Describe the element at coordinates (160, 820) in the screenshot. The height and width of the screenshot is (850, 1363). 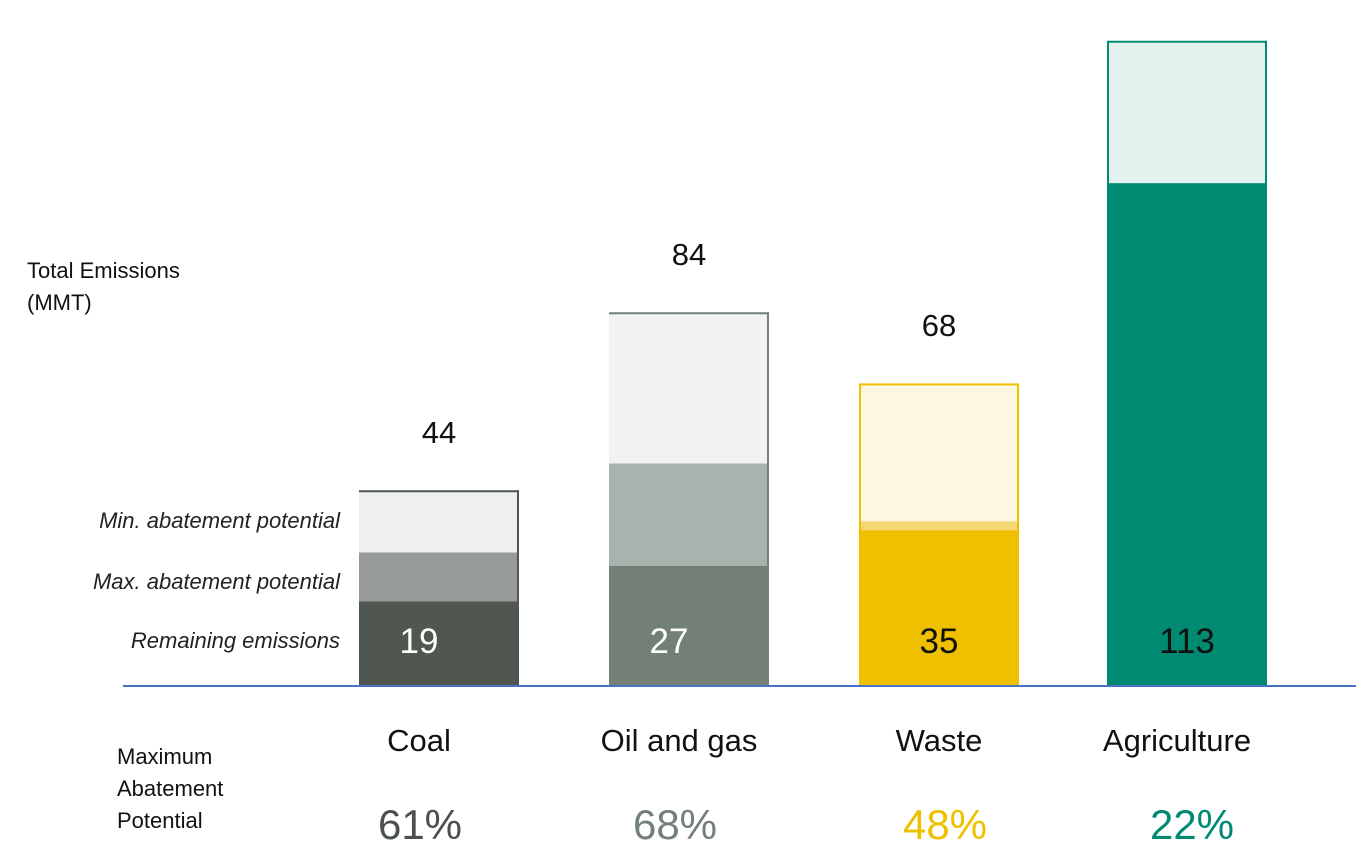
I see `max-abatement-row-label-line-3: Potential` at that location.